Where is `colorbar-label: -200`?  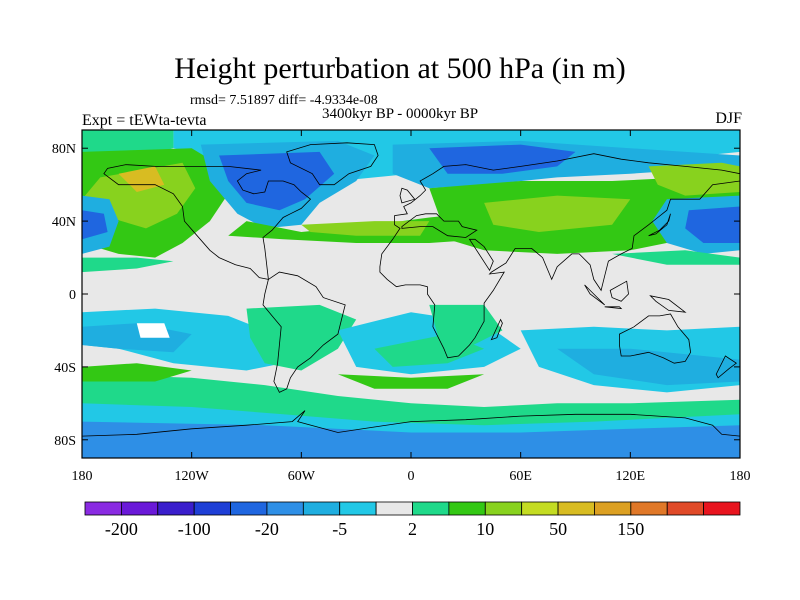
colorbar-label: -200 is located at coordinates (121, 529).